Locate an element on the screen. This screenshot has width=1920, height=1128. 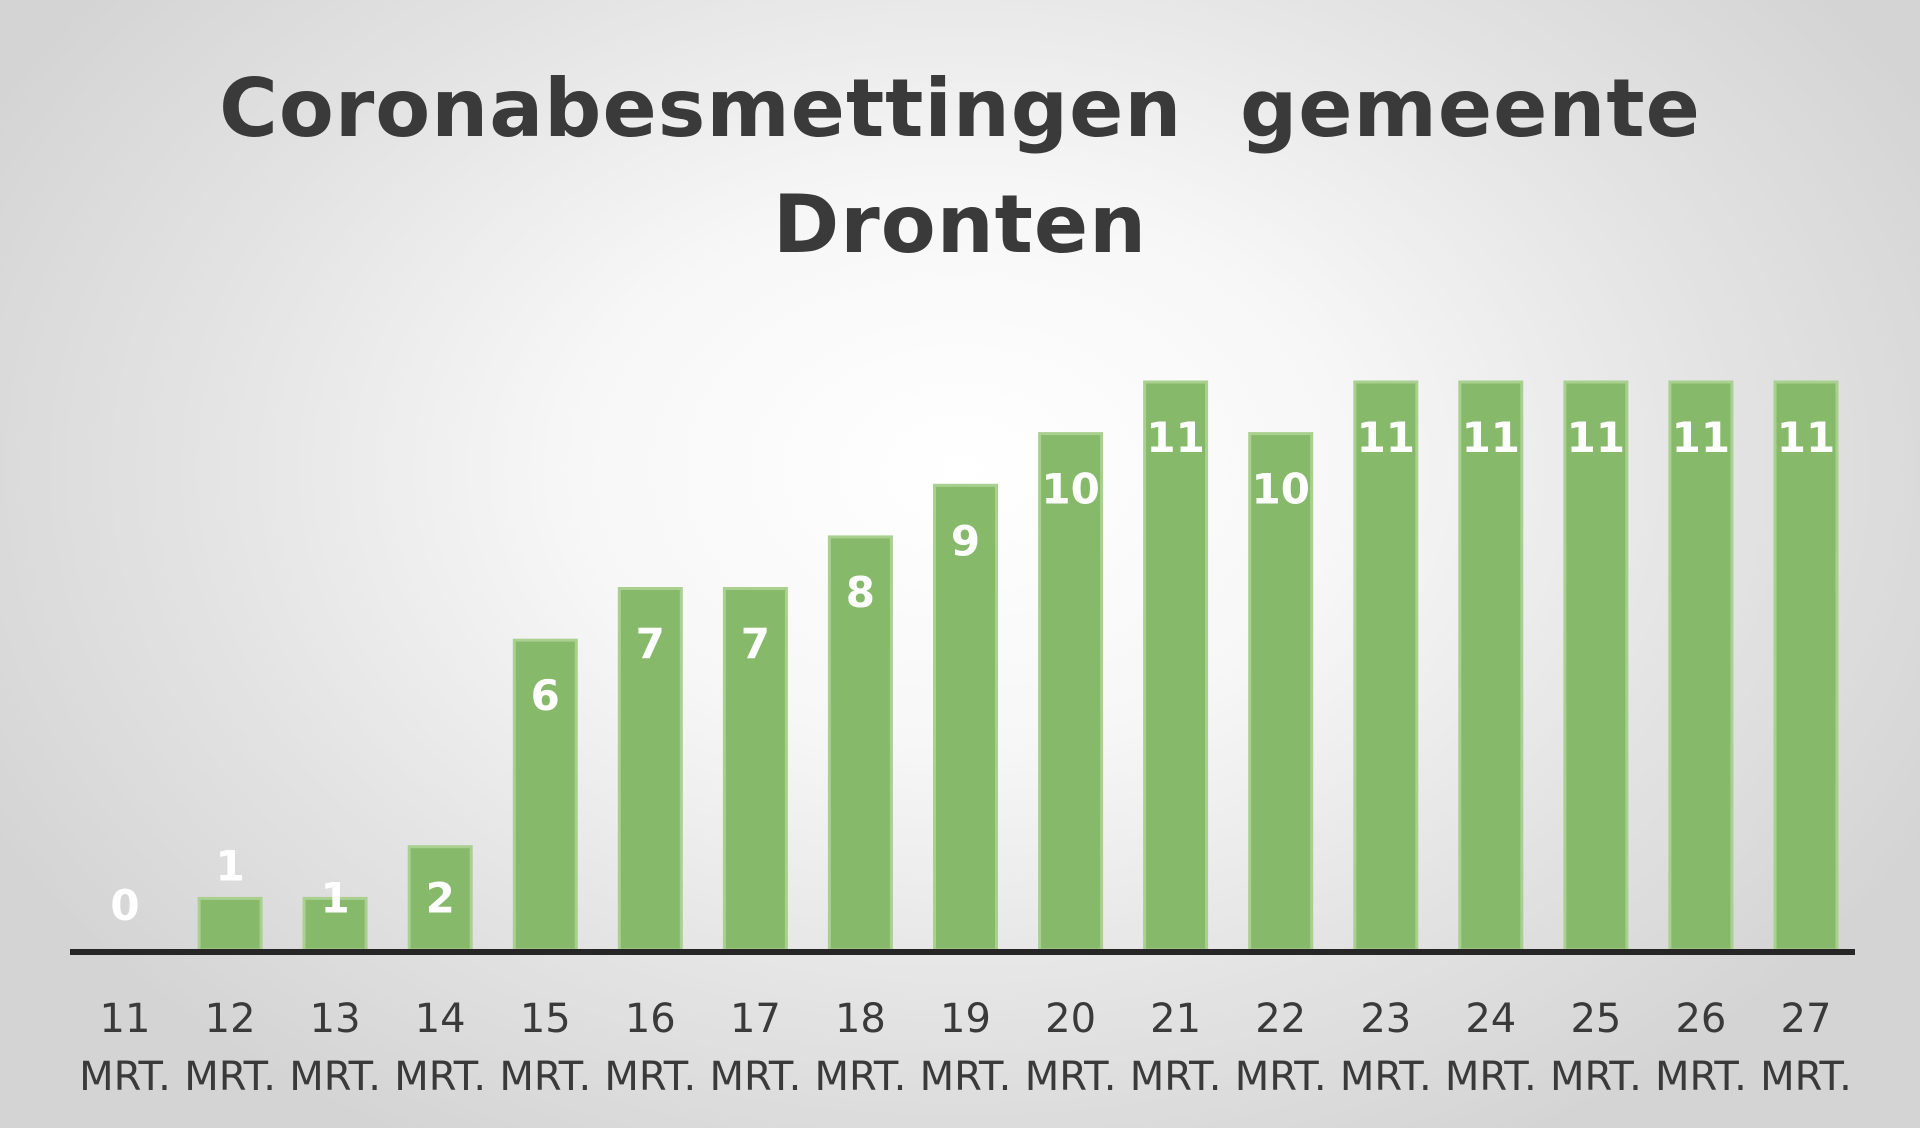
x-tick-label-day: 25 is located at coordinates (1595, 1019).